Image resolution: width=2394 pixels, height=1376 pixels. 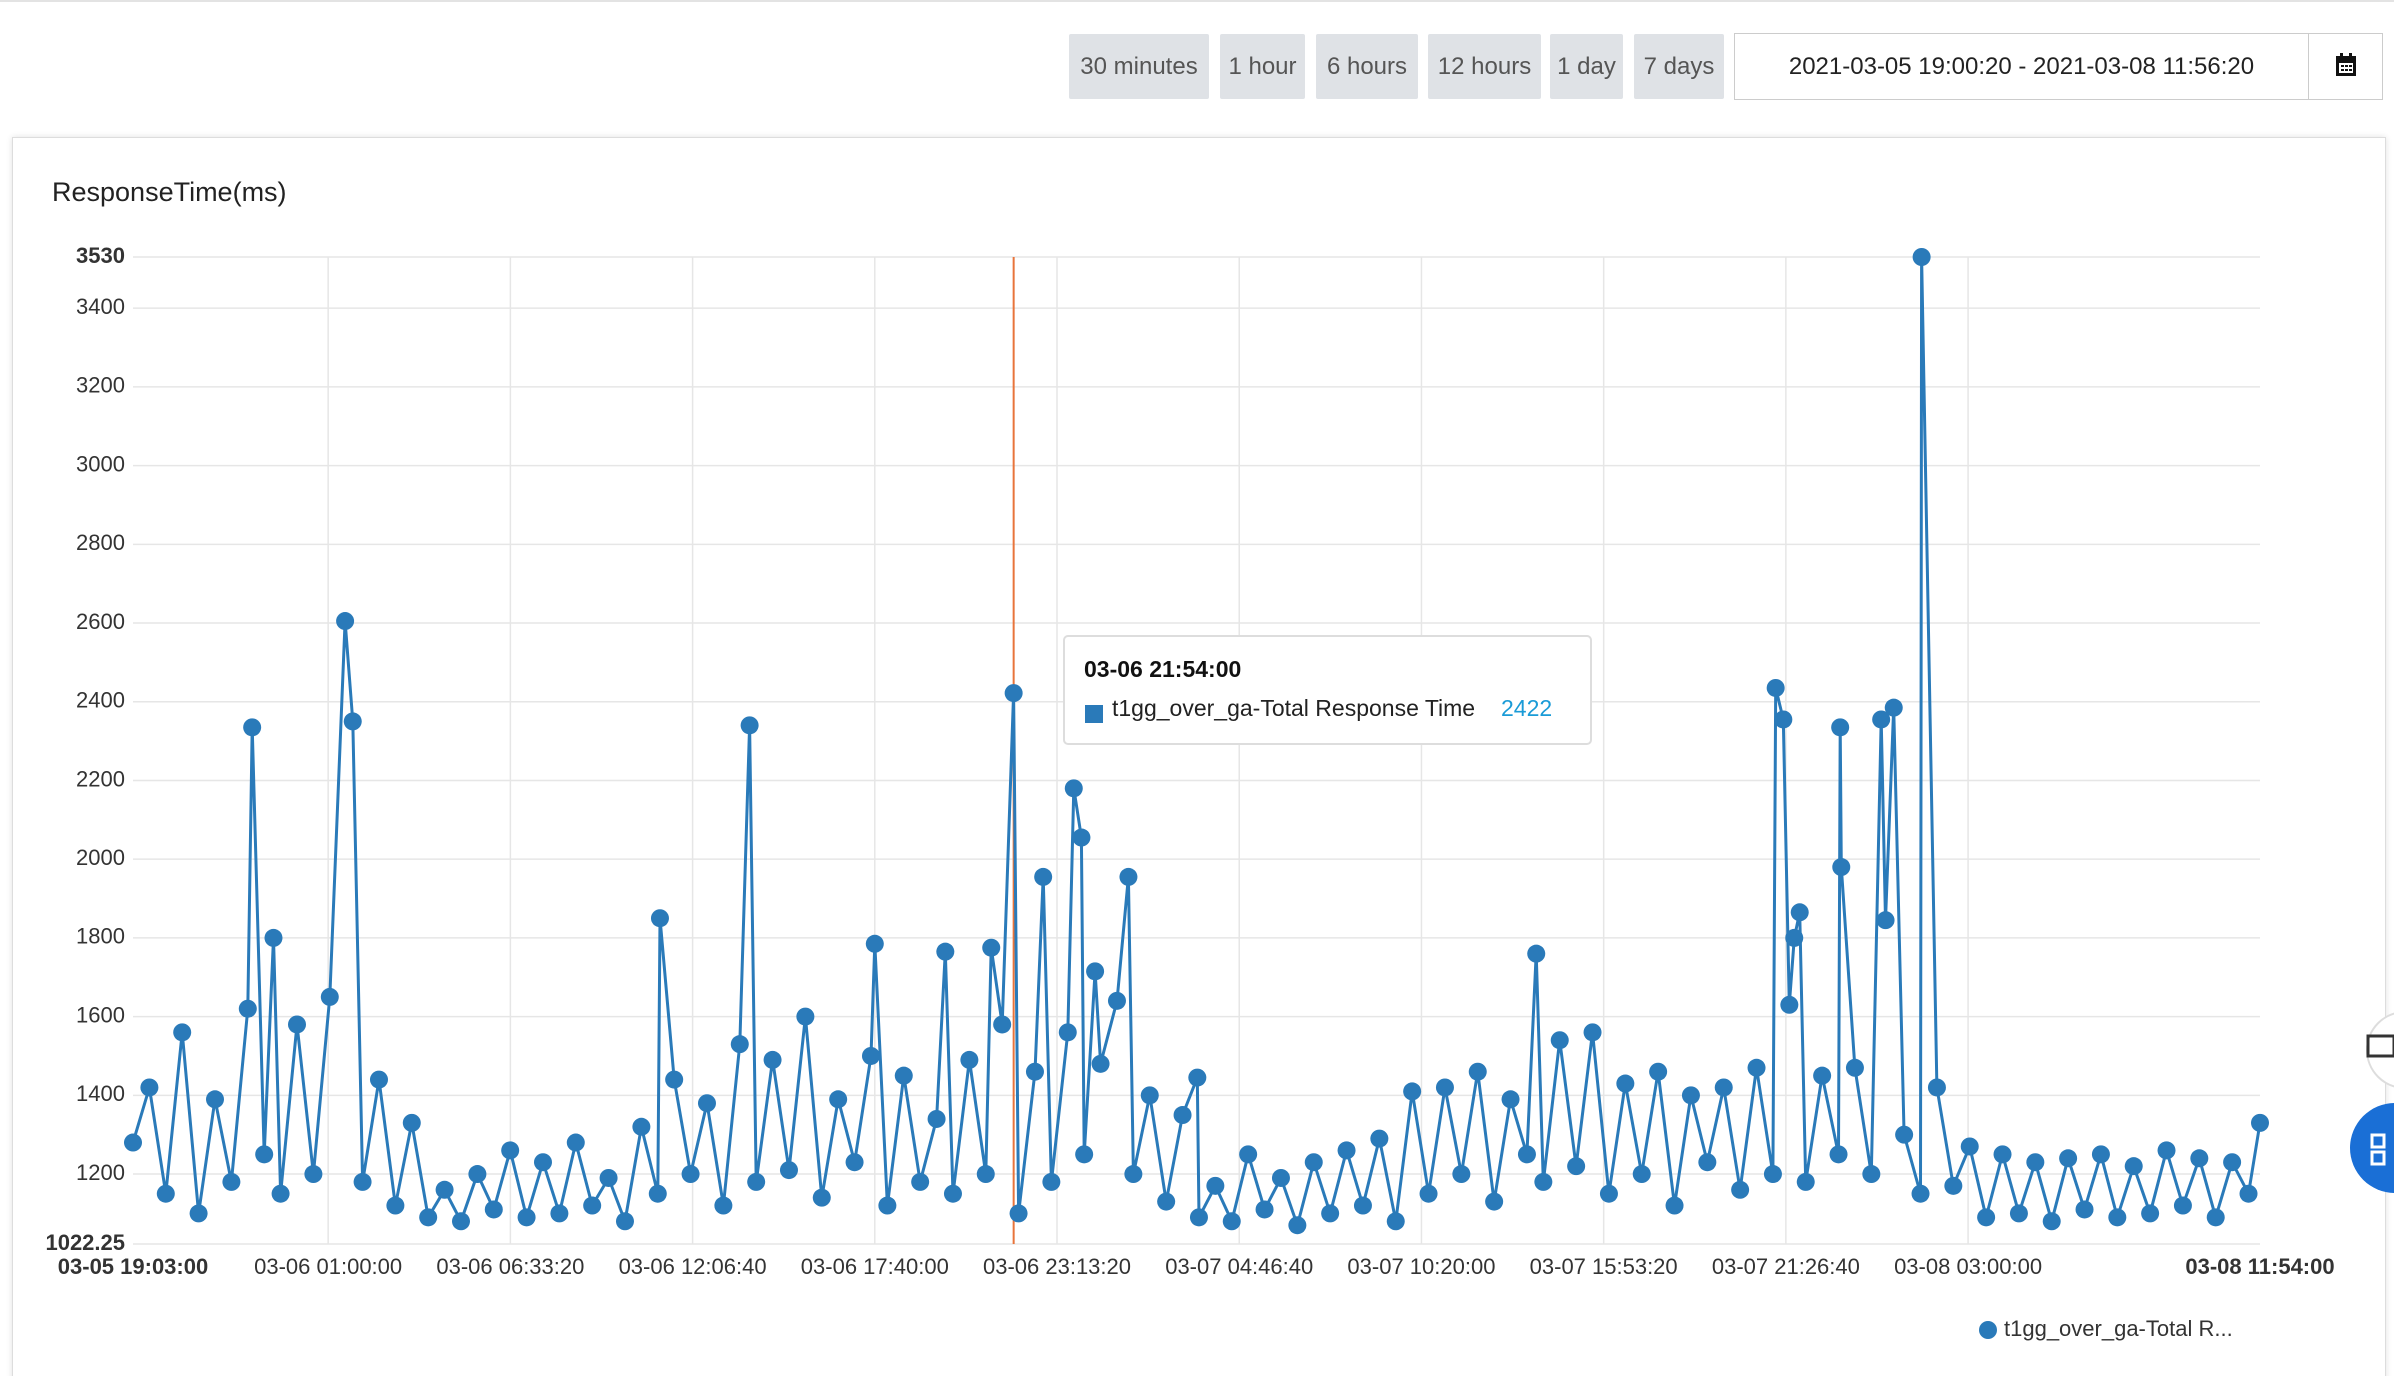 What do you see at coordinates (510, 1266) in the screenshot?
I see `x-tick-label: 03-06 06:33:20` at bounding box center [510, 1266].